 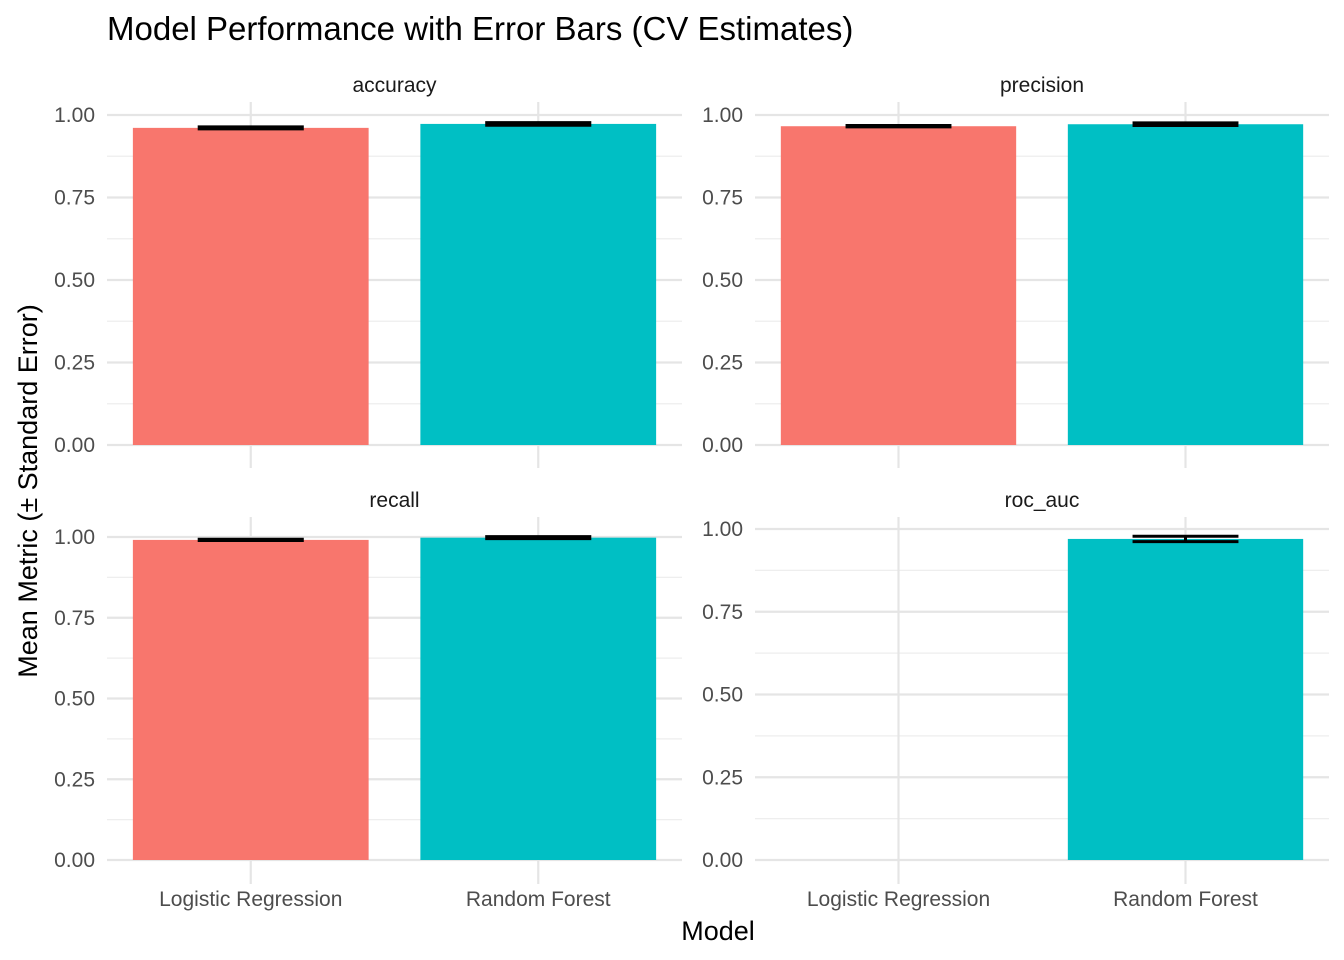 What do you see at coordinates (718, 931) in the screenshot?
I see `x-axis-title: Model` at bounding box center [718, 931].